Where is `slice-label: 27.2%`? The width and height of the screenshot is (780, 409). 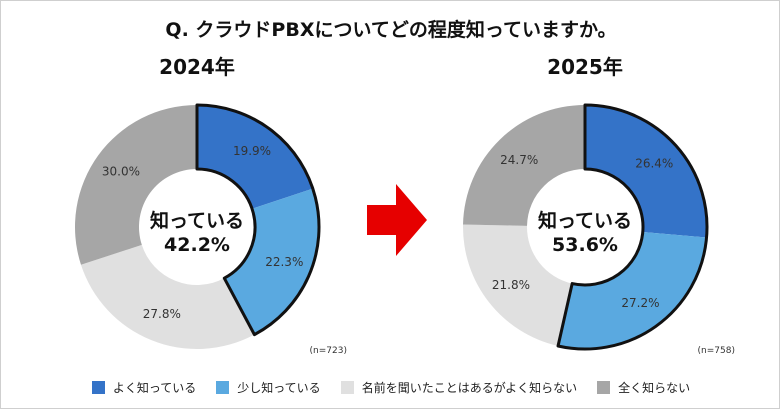
slice-label: 27.2% is located at coordinates (640, 303).